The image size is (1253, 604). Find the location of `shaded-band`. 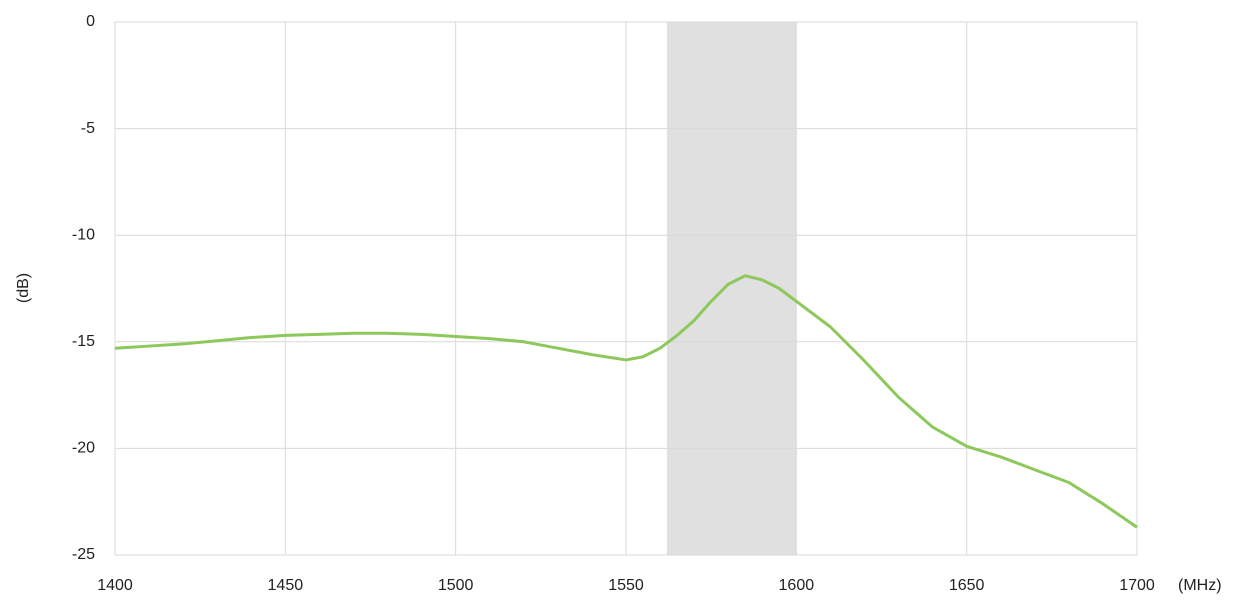

shaded-band is located at coordinates (731, 288).